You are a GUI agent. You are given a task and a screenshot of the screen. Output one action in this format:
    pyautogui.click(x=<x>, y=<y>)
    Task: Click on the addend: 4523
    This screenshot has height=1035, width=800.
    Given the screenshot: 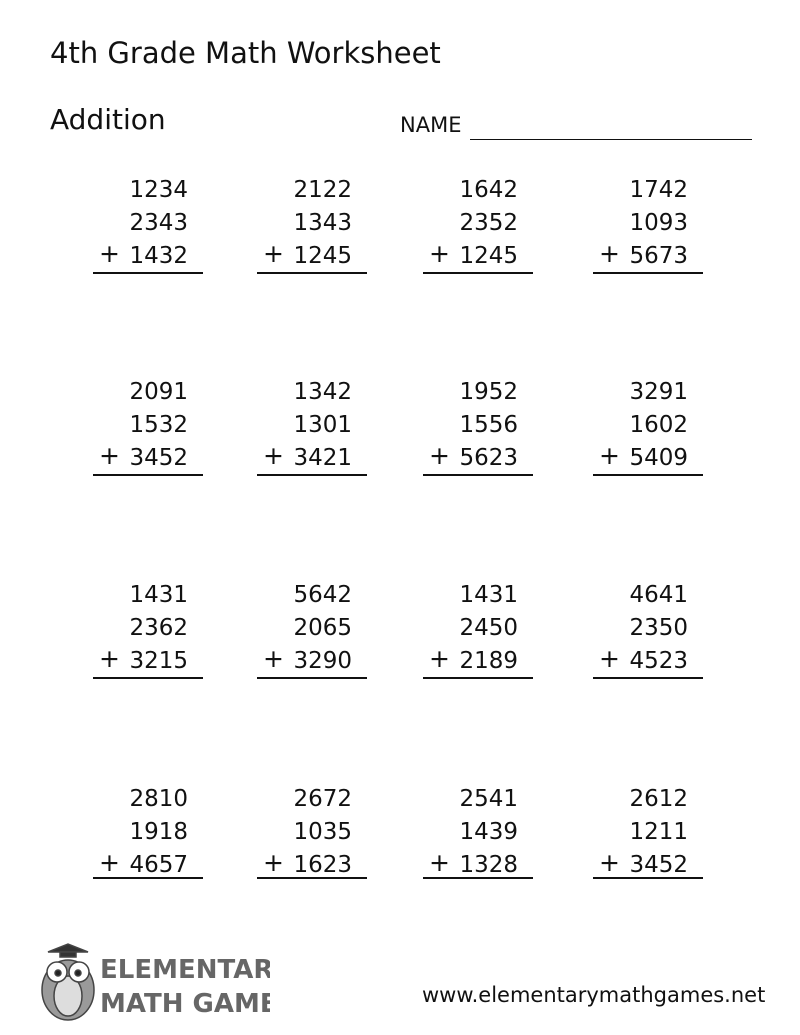 What is the action you would take?
    pyautogui.click(x=658, y=661)
    